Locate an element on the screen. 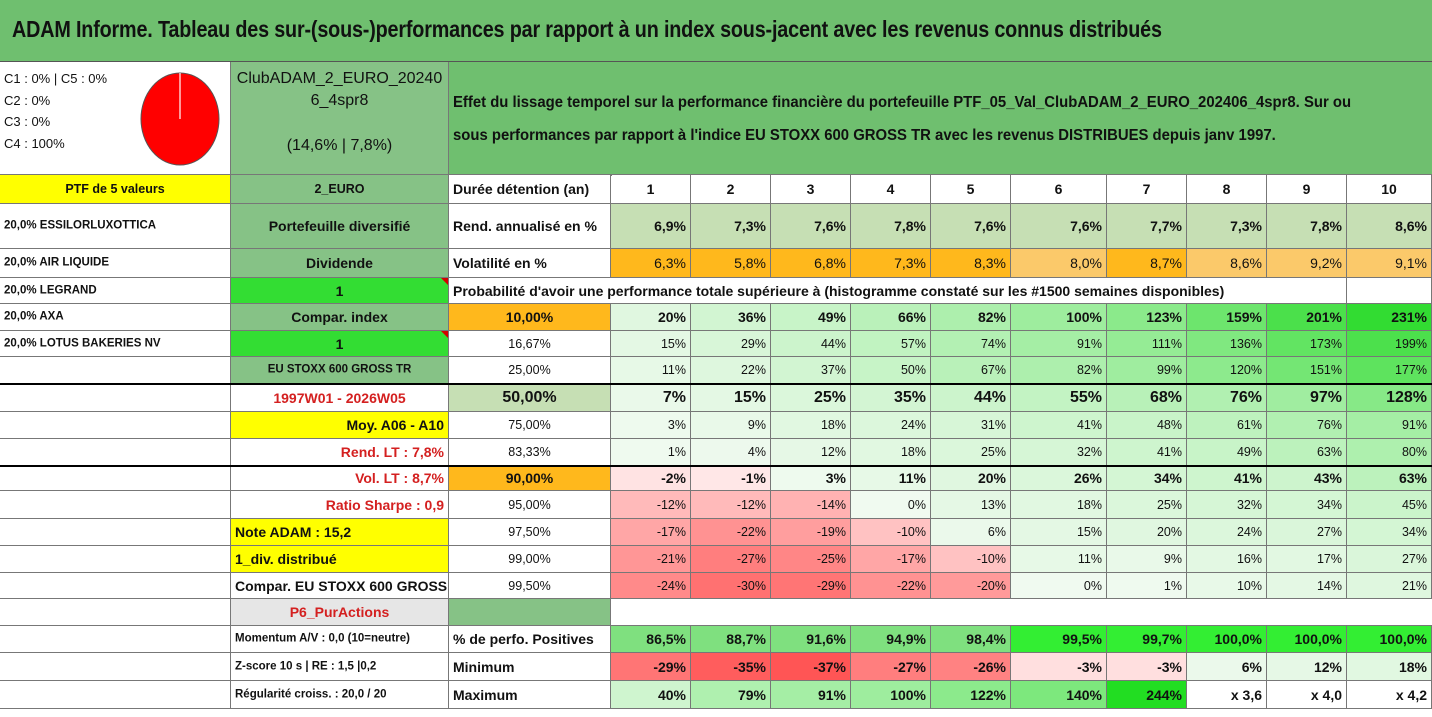 Image resolution: width=1432 pixels, height=717 pixels. probability-value: 41% is located at coordinates (1227, 478).